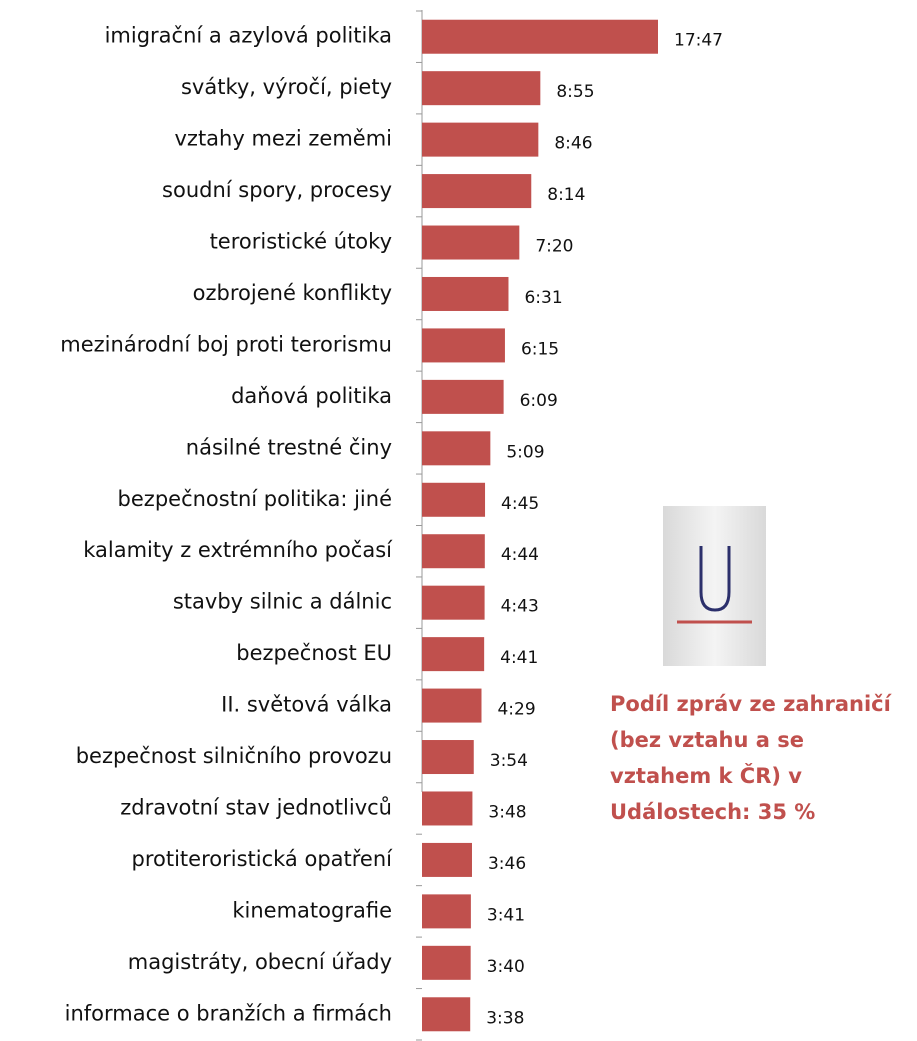 The height and width of the screenshot is (1041, 917). Describe the element at coordinates (505, 1018) in the screenshot. I see `value-label: 3:38` at that location.